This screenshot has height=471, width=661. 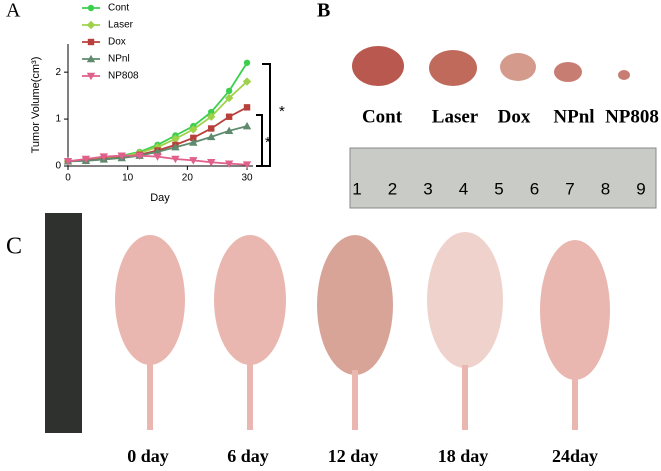 I want to click on legend-label: NP808, so click(x=123, y=76).